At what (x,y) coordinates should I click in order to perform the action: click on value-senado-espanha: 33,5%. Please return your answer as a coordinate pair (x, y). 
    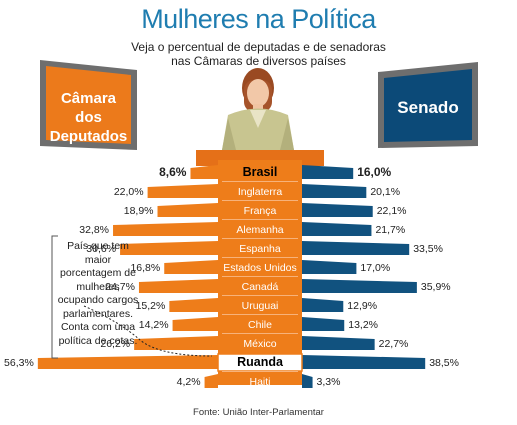
    Looking at the image, I should click on (428, 249).